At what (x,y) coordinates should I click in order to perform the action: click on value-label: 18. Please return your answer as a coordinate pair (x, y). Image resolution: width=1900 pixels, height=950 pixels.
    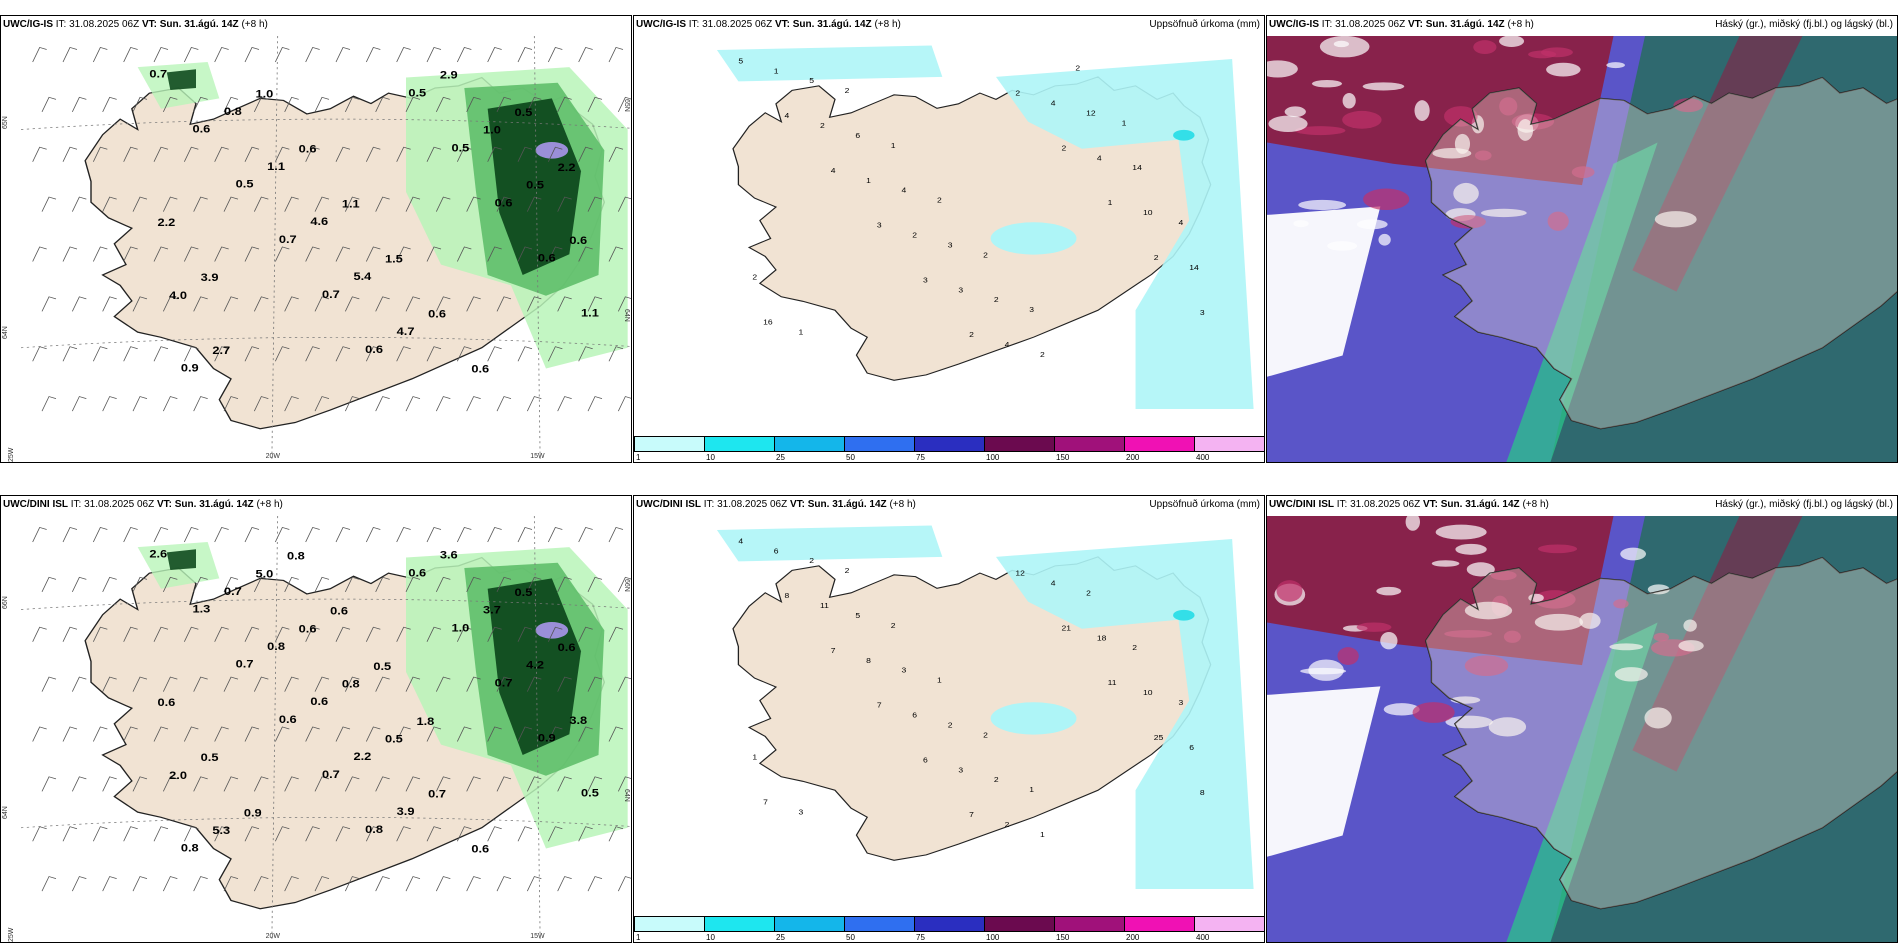
    Looking at the image, I should click on (1102, 638).